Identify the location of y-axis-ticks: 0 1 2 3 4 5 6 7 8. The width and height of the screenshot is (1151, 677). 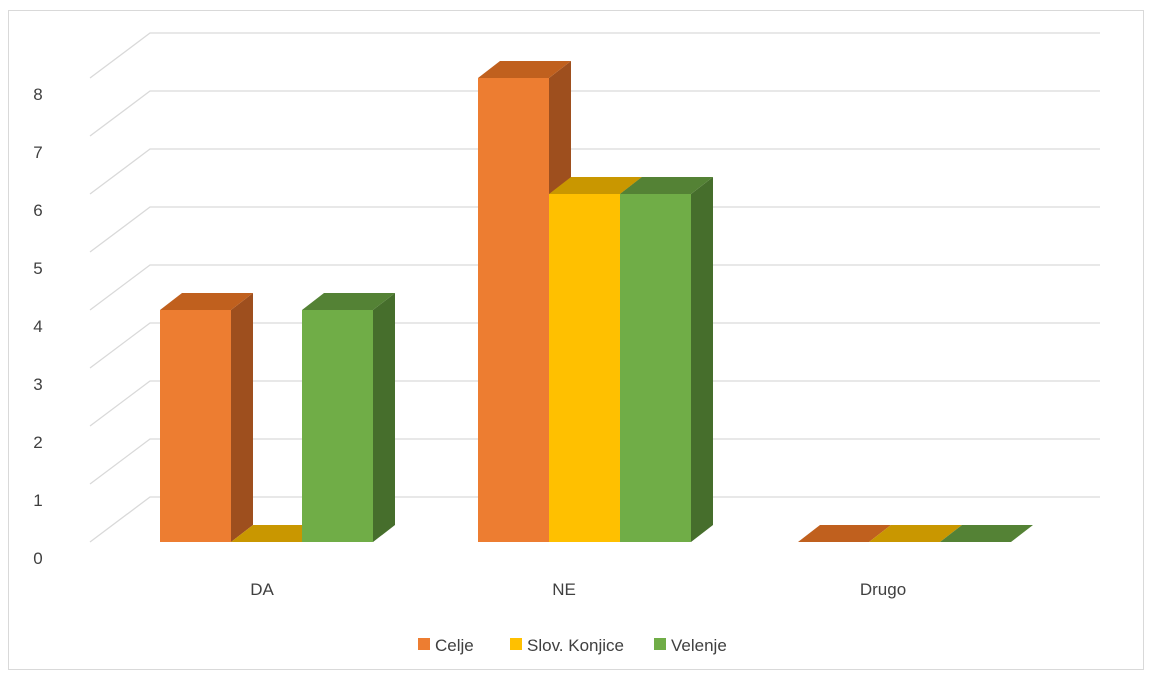
(37, 326).